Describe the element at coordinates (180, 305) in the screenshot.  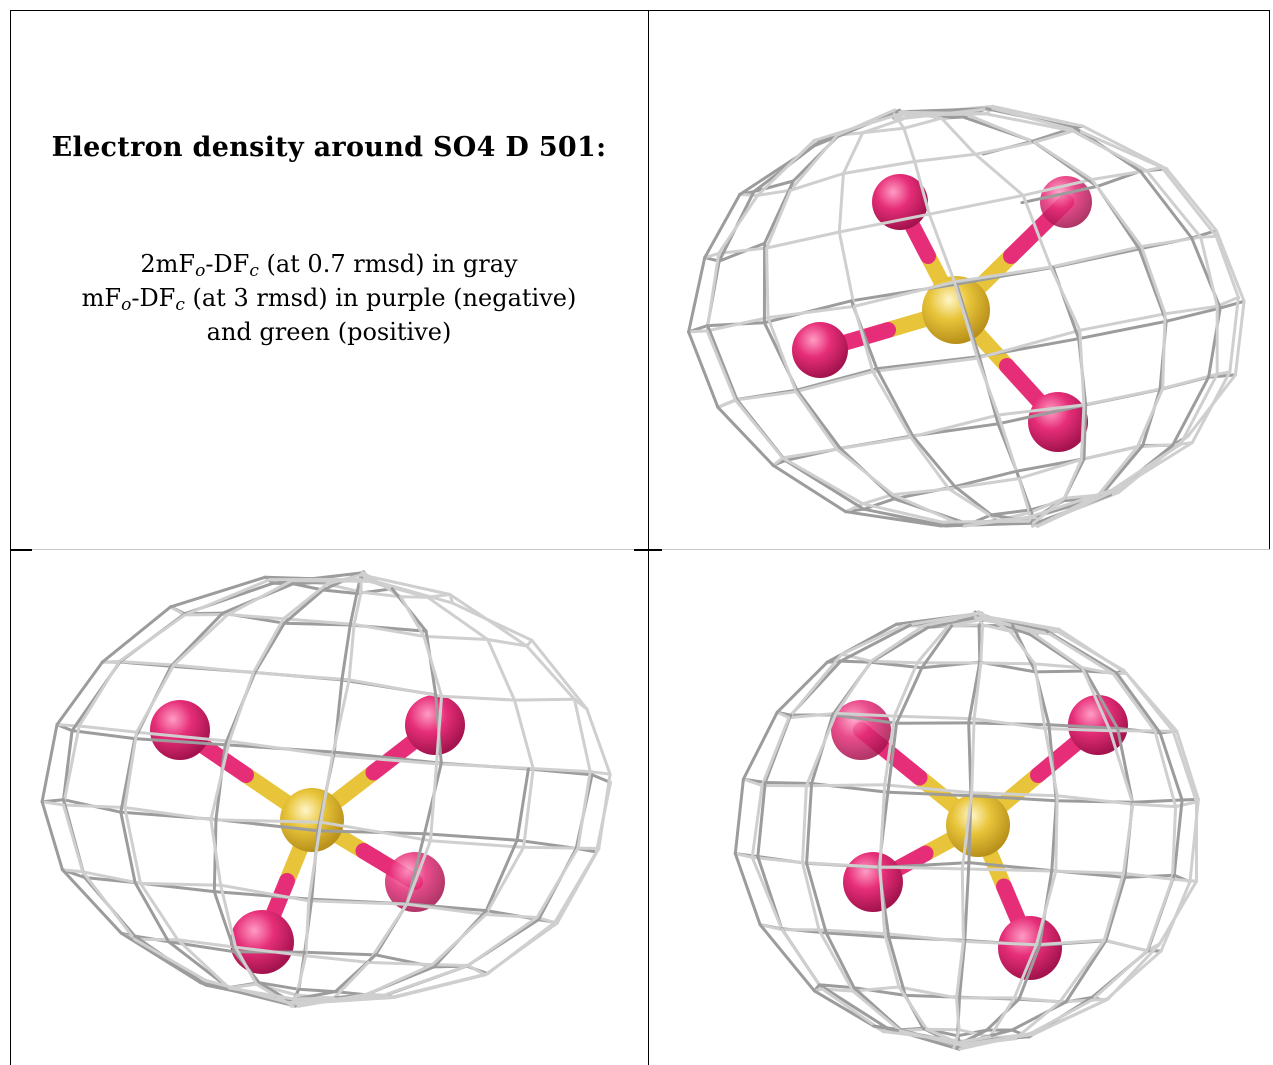
I see `legend-subscript: c` at that location.